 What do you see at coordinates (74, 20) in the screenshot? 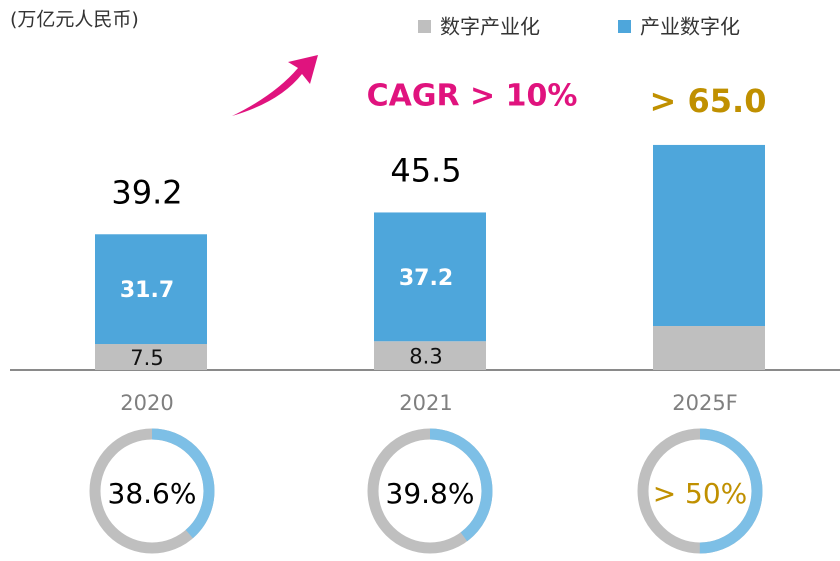
I see `unit-label: (万亿元人民币)` at bounding box center [74, 20].